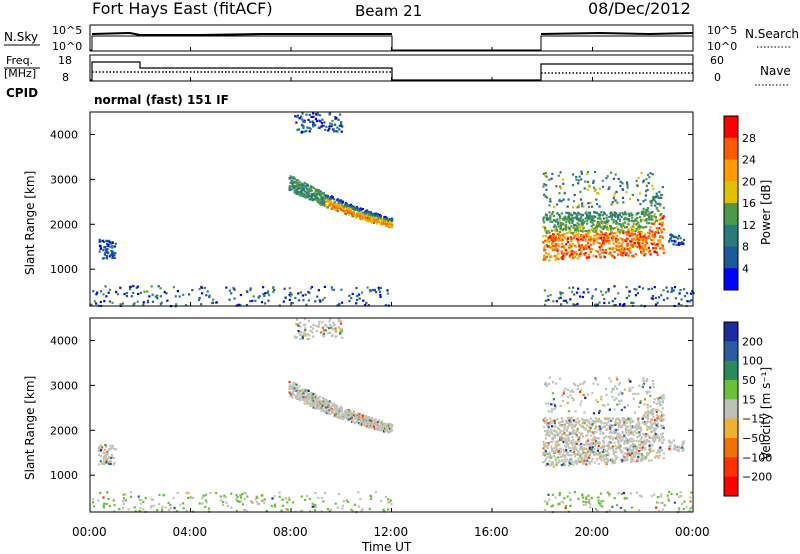 This screenshot has height=554, width=800. I want to click on x-axis-label: Time UT, so click(386, 547).